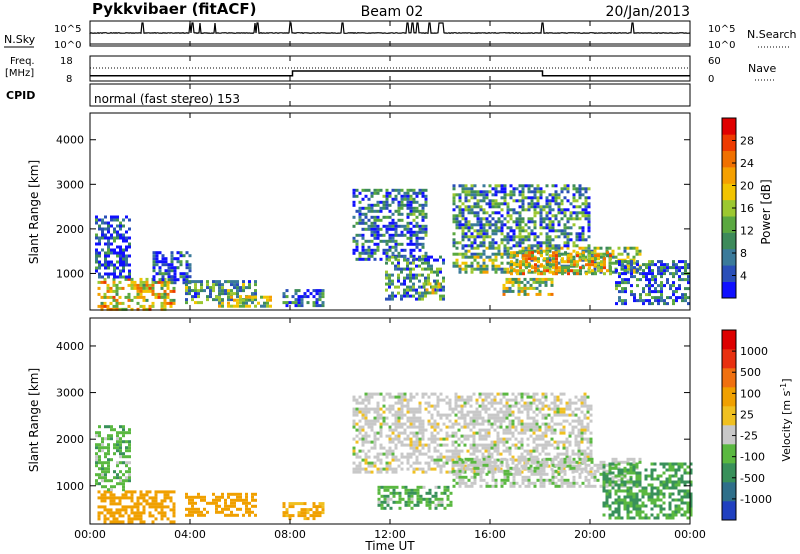 This screenshot has width=800, height=554. I want to click on power-cbar-label: Power [dB], so click(766, 211).